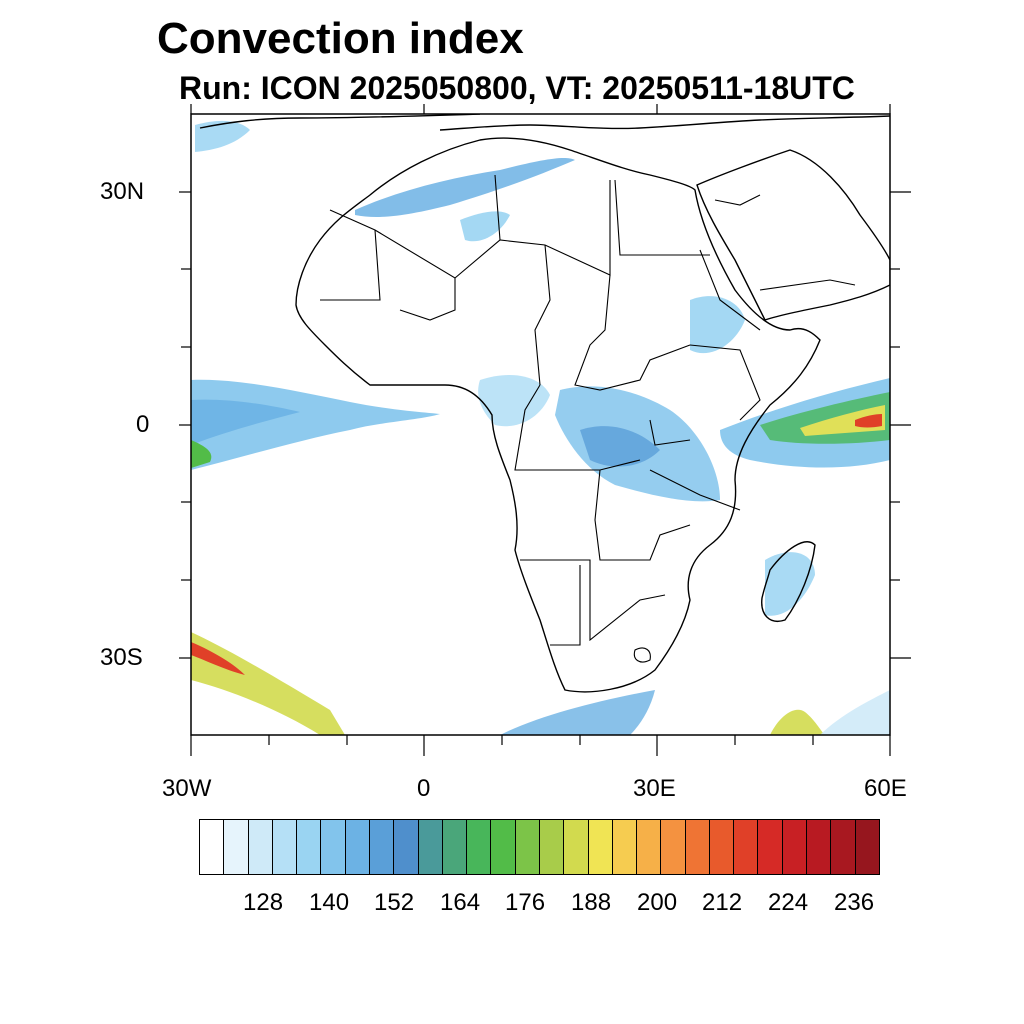 The width and height of the screenshot is (1024, 1024). I want to click on colorbar-label: 140, so click(329, 902).